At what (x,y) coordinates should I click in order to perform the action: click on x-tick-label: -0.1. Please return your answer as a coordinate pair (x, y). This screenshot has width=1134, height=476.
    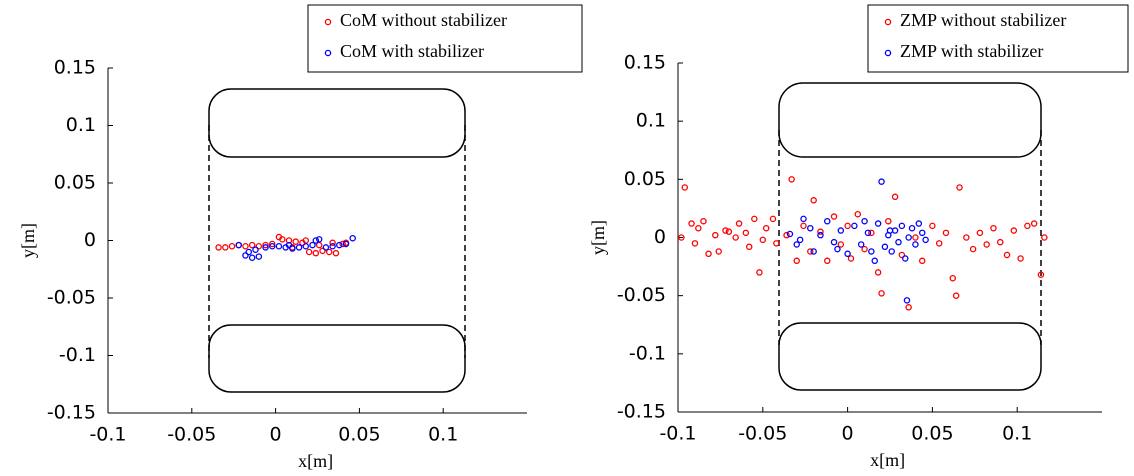
    Looking at the image, I should click on (677, 434).